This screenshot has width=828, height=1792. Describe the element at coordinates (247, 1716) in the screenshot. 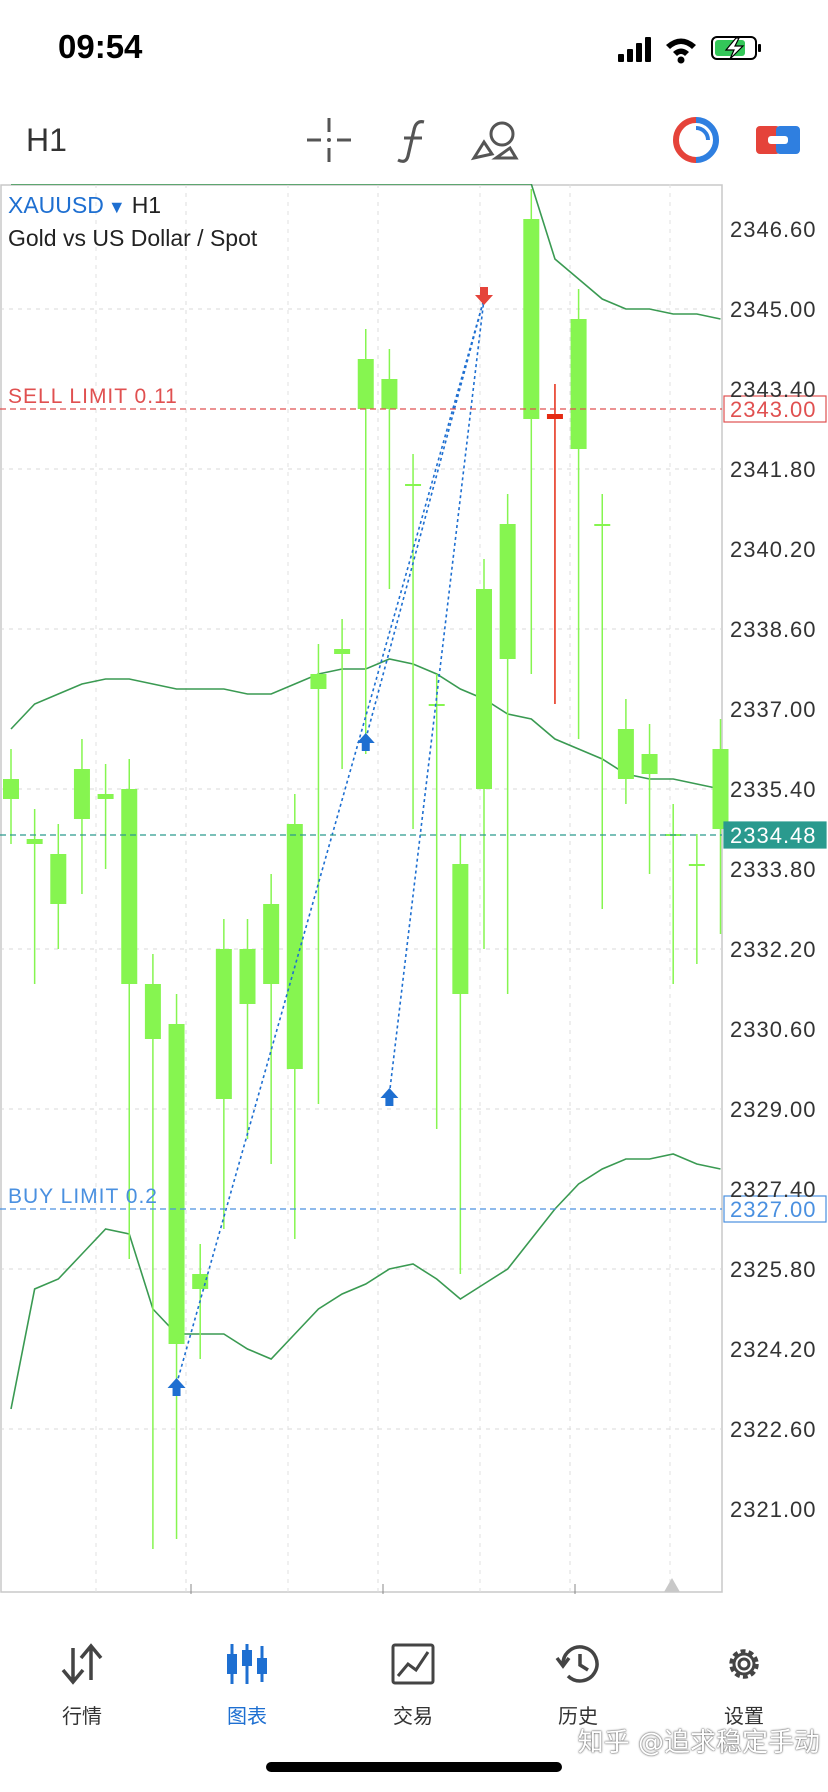

I see `tab-label: 图表` at that location.